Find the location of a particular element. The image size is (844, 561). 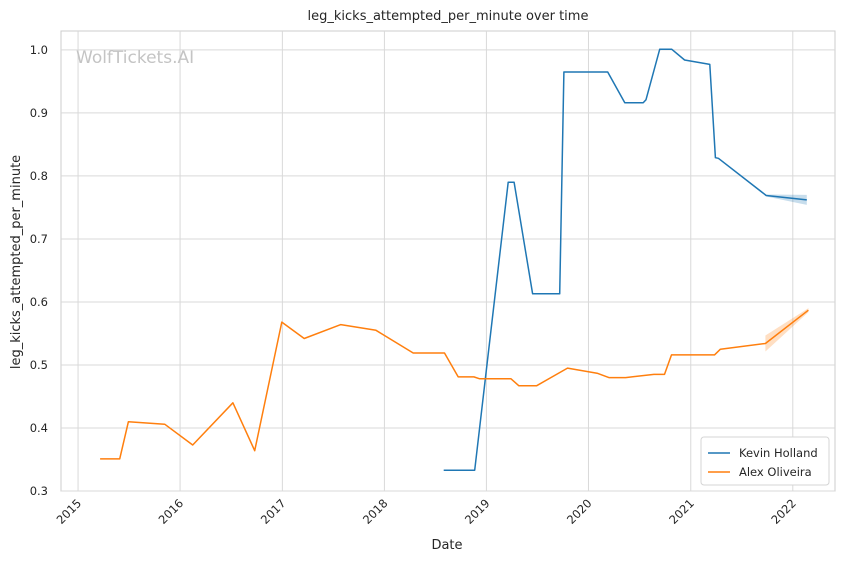

legend: Kevin Holland Alex Oliveira is located at coordinates (765, 461).